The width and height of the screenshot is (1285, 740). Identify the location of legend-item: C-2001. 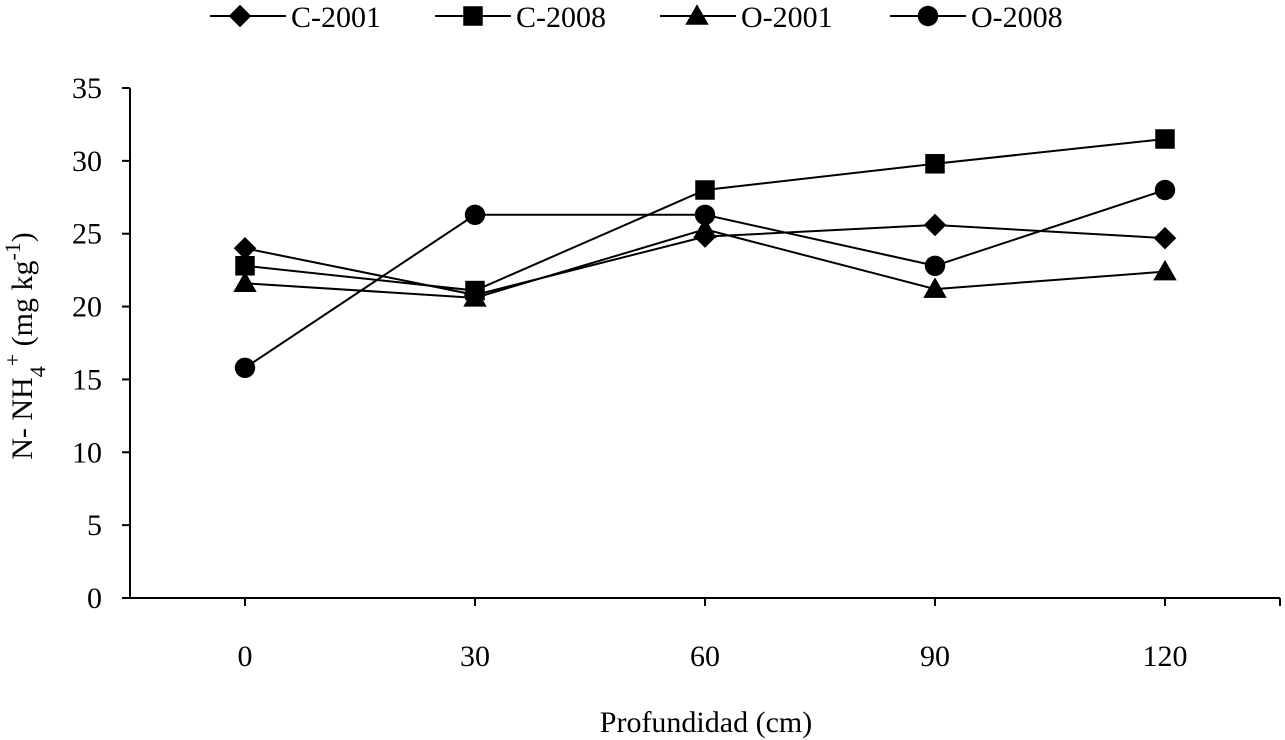
(295, 17).